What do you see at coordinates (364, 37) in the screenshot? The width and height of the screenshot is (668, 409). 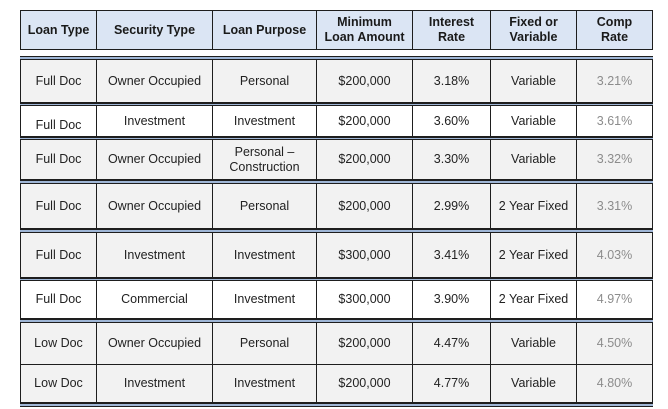 I see `header-minimum-line2: Loan Amount` at bounding box center [364, 37].